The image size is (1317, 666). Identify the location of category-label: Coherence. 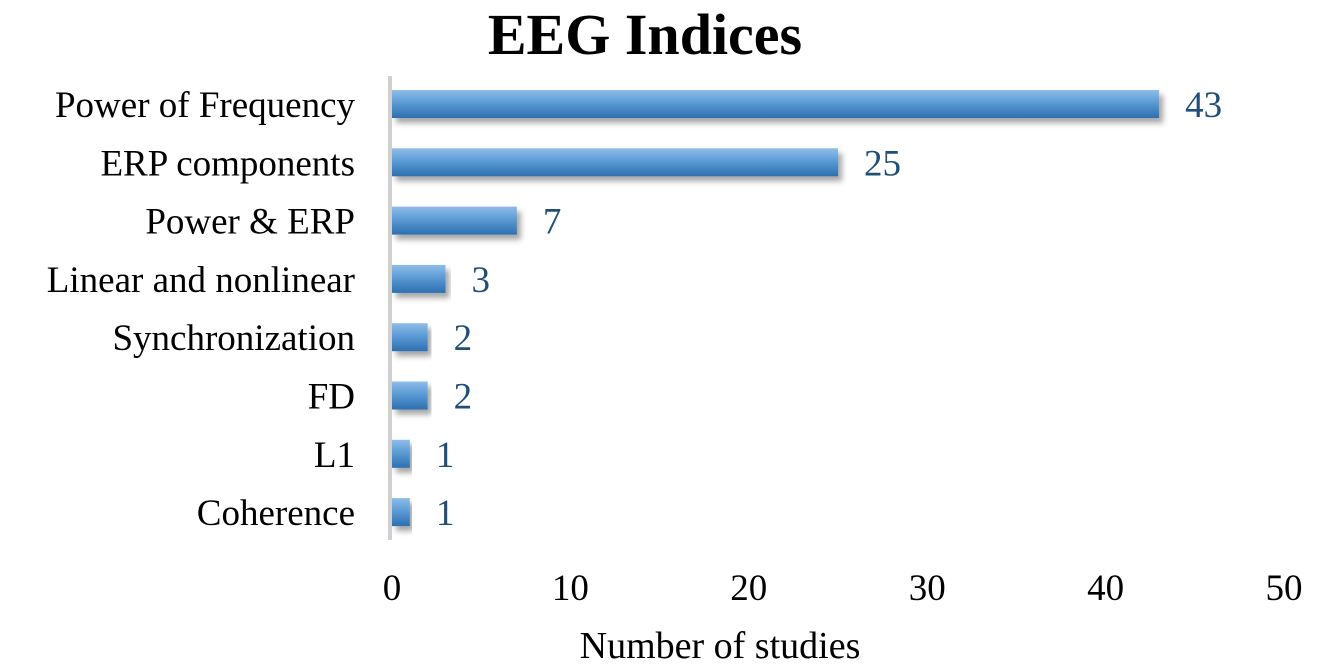
(276, 513).